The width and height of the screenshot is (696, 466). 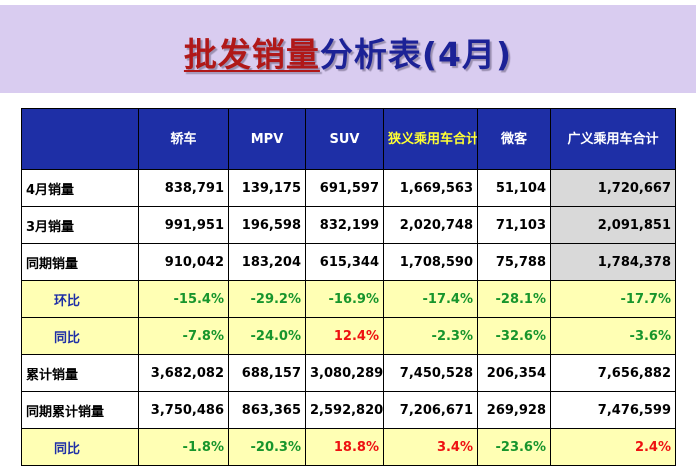 What do you see at coordinates (344, 188) in the screenshot?
I see `table-cell: 691,597` at bounding box center [344, 188].